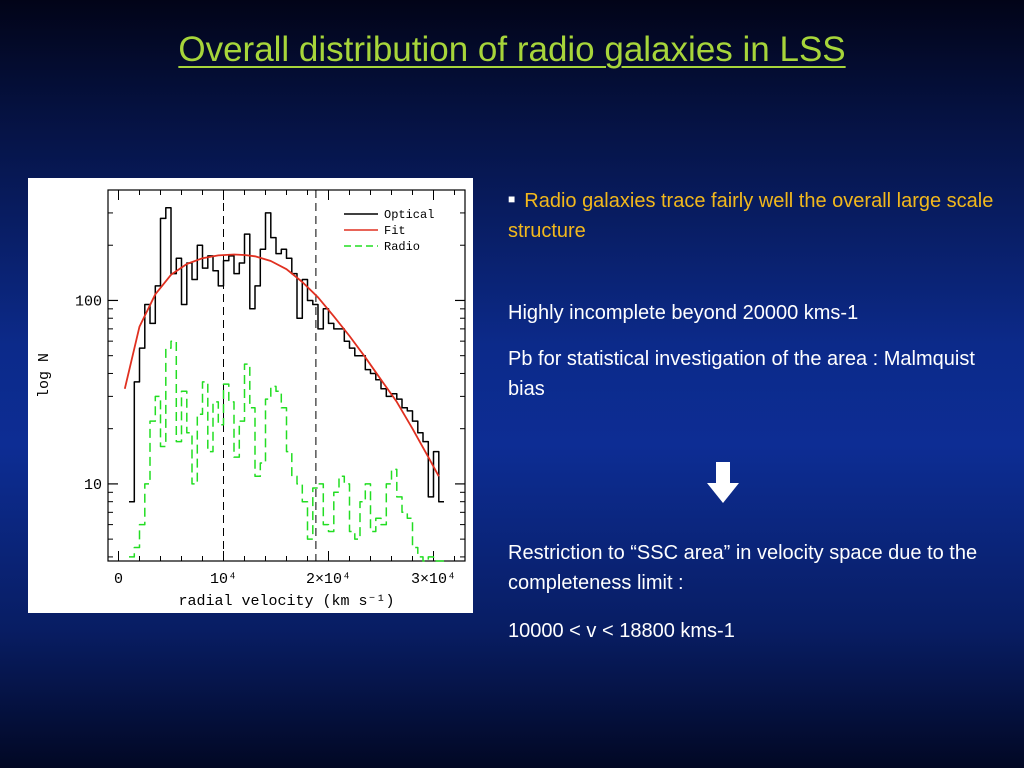 The image size is (1024, 768). What do you see at coordinates (286, 601) in the screenshot?
I see `x-axis-label: radial velocity (km s⁻¹)` at bounding box center [286, 601].